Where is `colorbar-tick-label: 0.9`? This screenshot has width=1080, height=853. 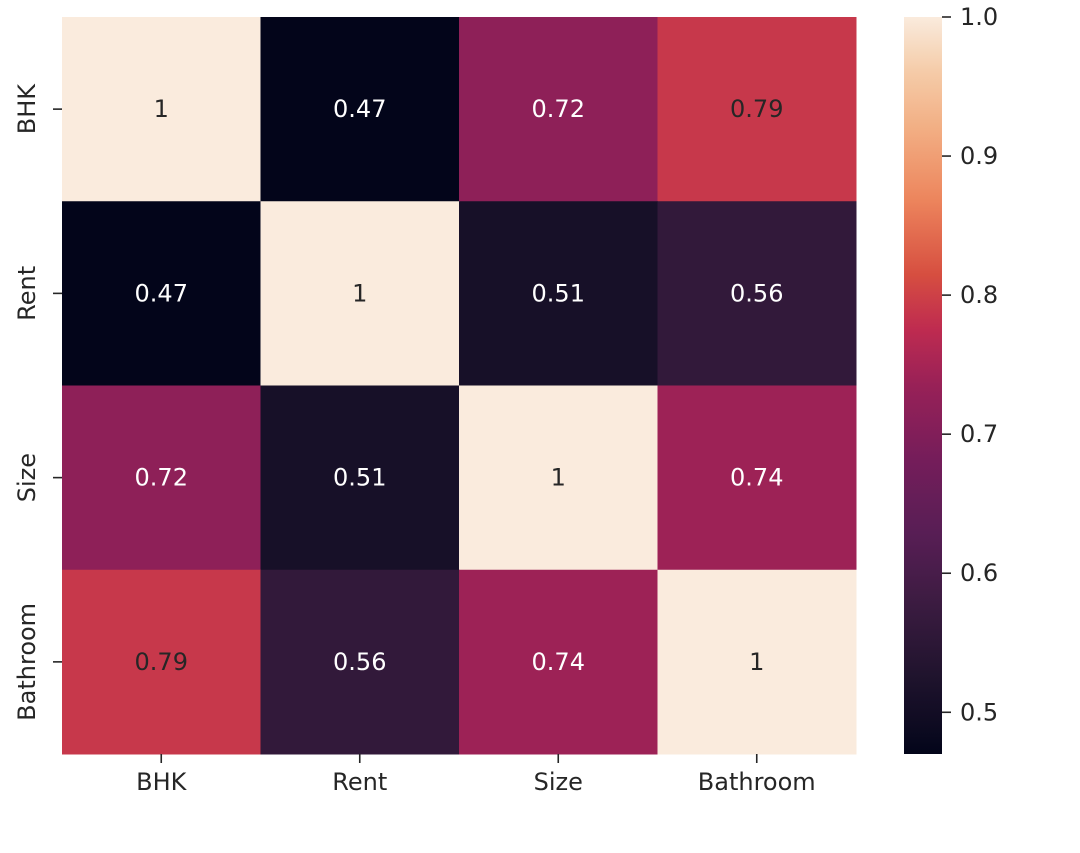
colorbar-tick-label: 0.9 is located at coordinates (979, 156).